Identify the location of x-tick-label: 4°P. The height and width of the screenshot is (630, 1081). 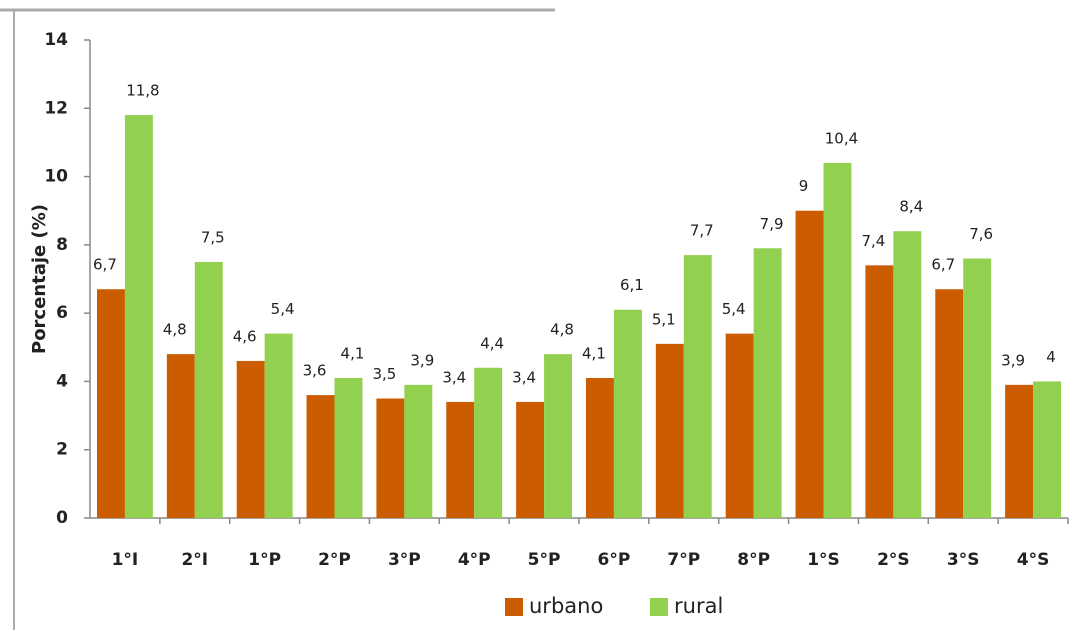
(474, 560).